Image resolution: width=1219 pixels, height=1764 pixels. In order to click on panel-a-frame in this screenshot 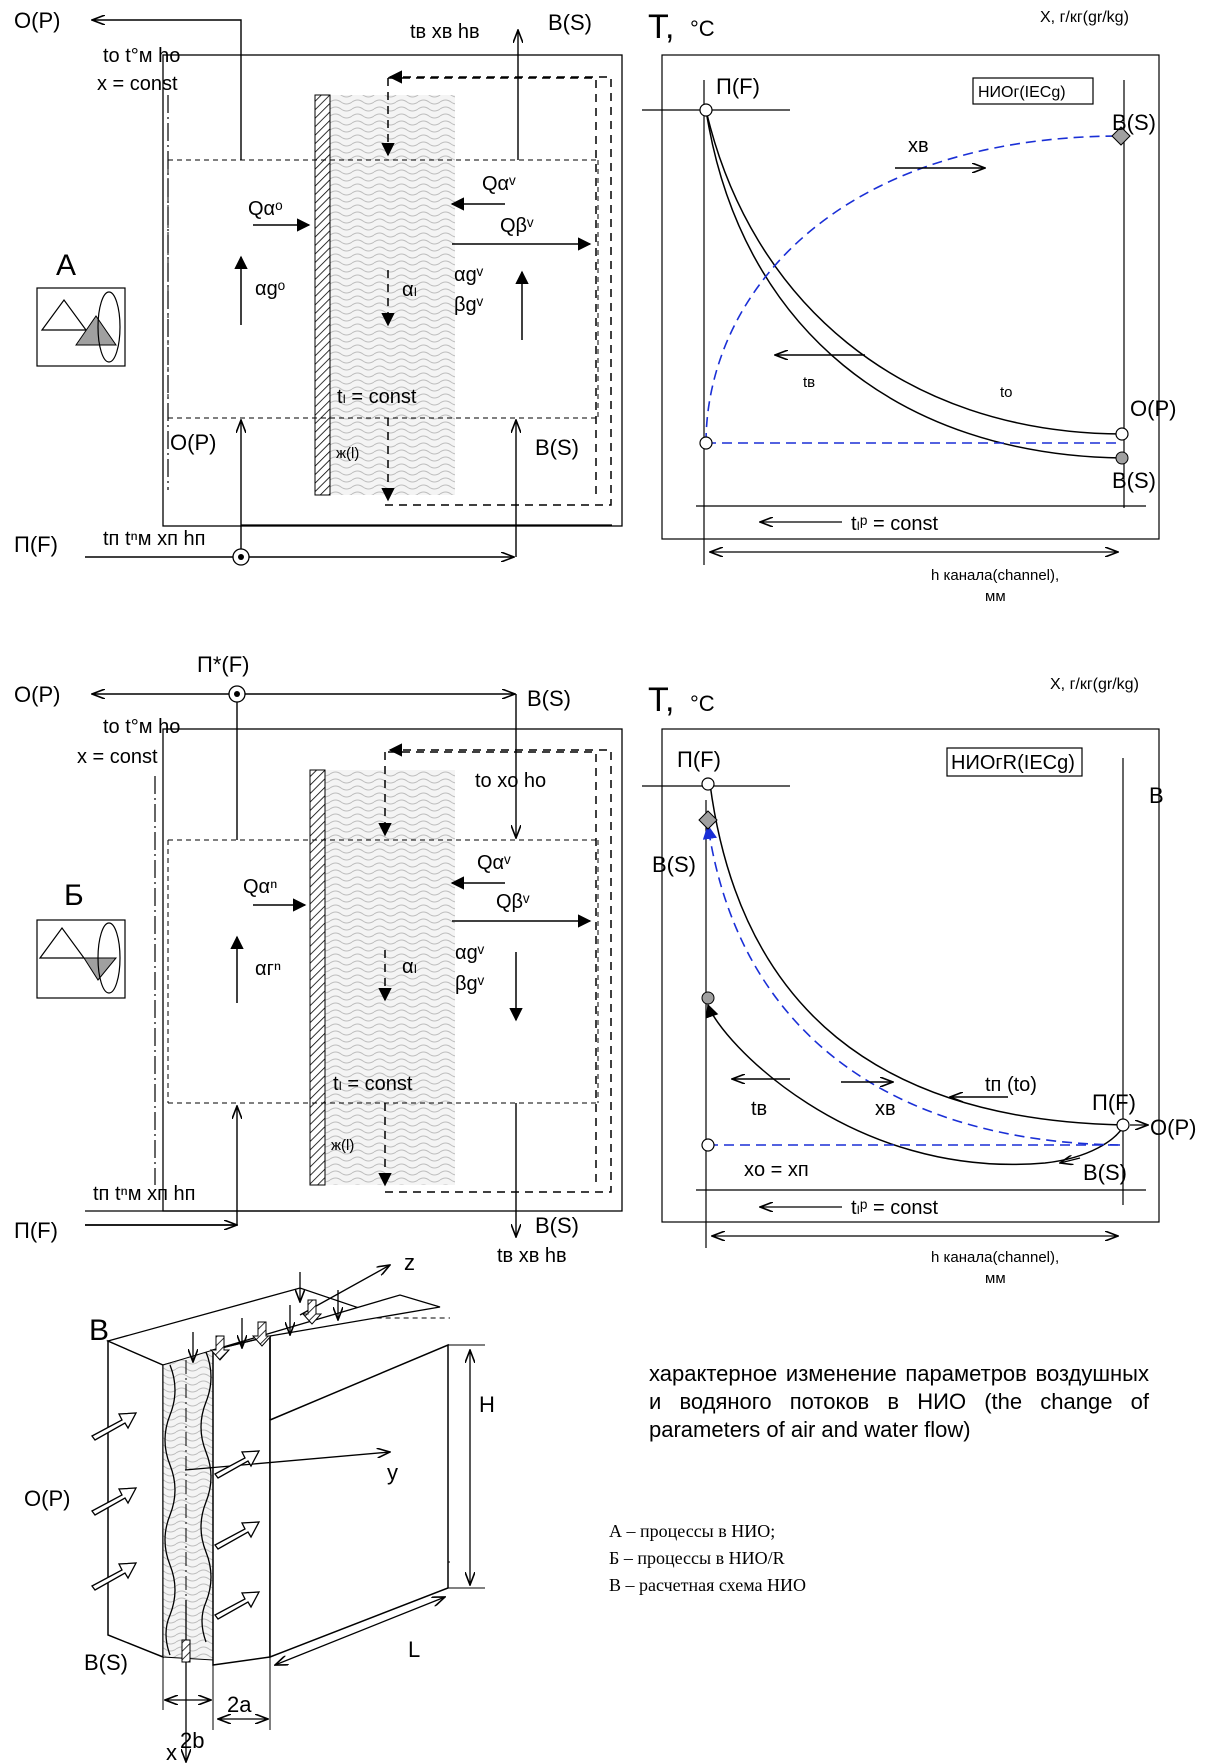, I will do `click(392, 290)`.